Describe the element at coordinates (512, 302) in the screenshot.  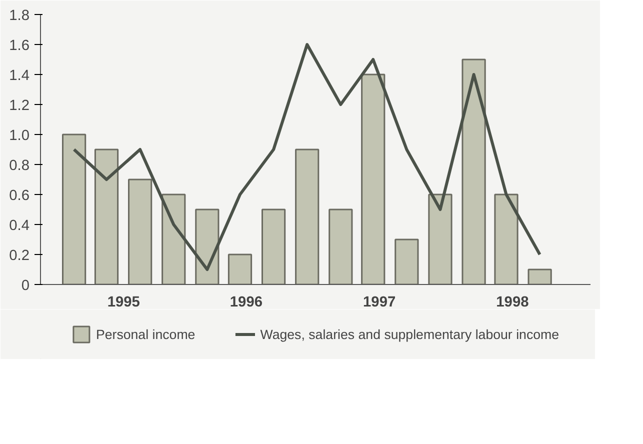
I see `x-tick-label: 1998` at that location.